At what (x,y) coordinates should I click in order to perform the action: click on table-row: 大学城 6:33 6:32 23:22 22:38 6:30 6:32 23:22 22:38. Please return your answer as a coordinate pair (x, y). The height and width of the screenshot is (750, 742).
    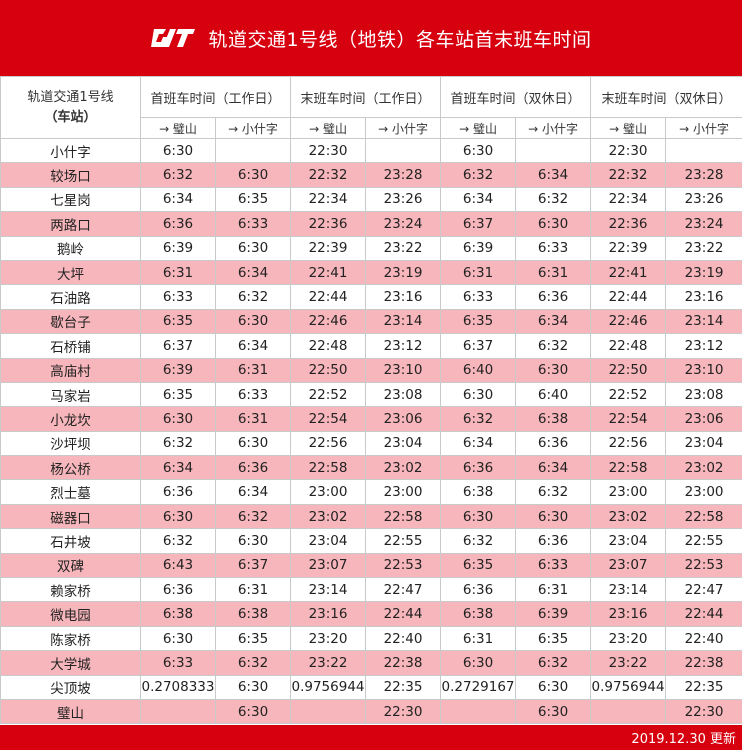
    Looking at the image, I should click on (371, 663).